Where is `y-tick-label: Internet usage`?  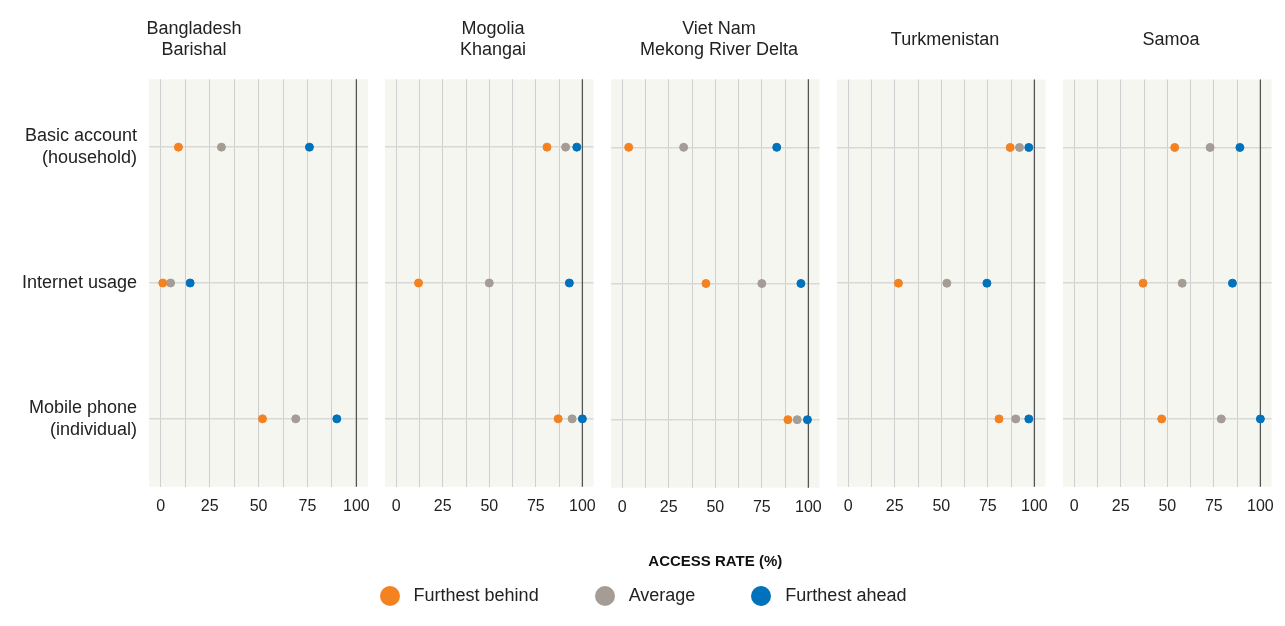 y-tick-label: Internet usage is located at coordinates (79, 281).